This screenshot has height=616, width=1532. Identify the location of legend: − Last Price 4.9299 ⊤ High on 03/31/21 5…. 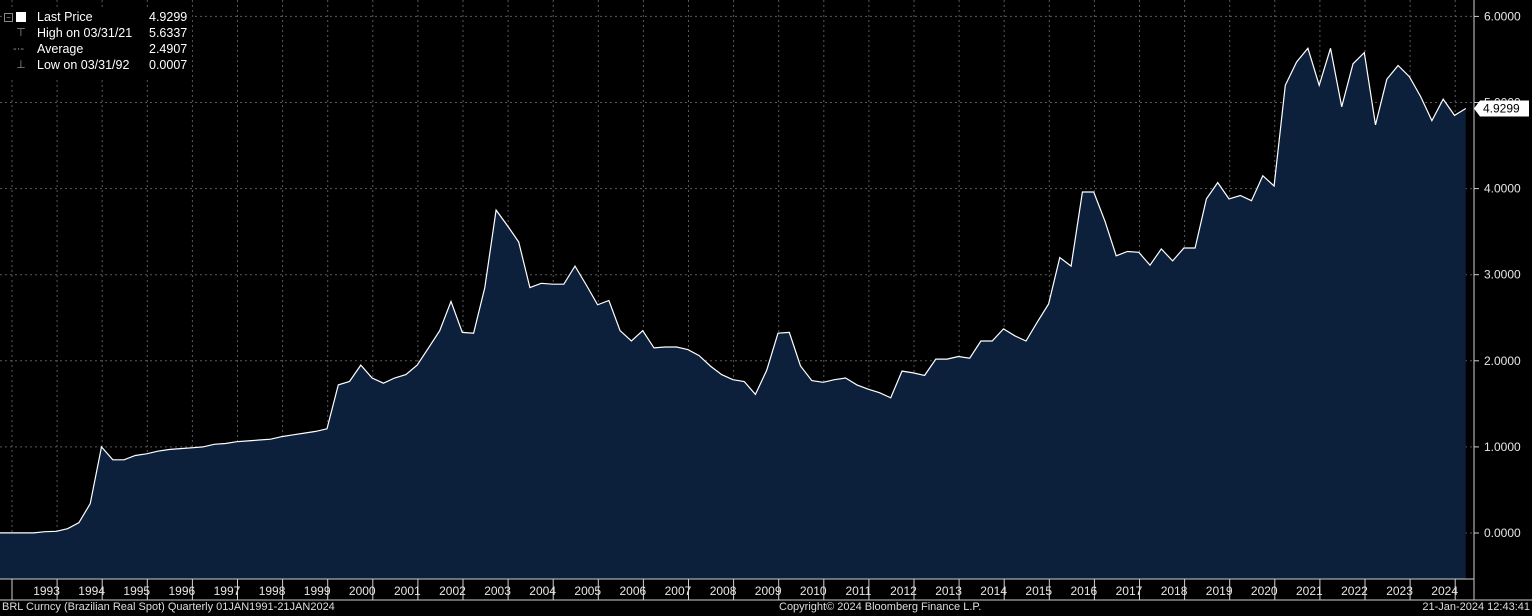
(98, 43).